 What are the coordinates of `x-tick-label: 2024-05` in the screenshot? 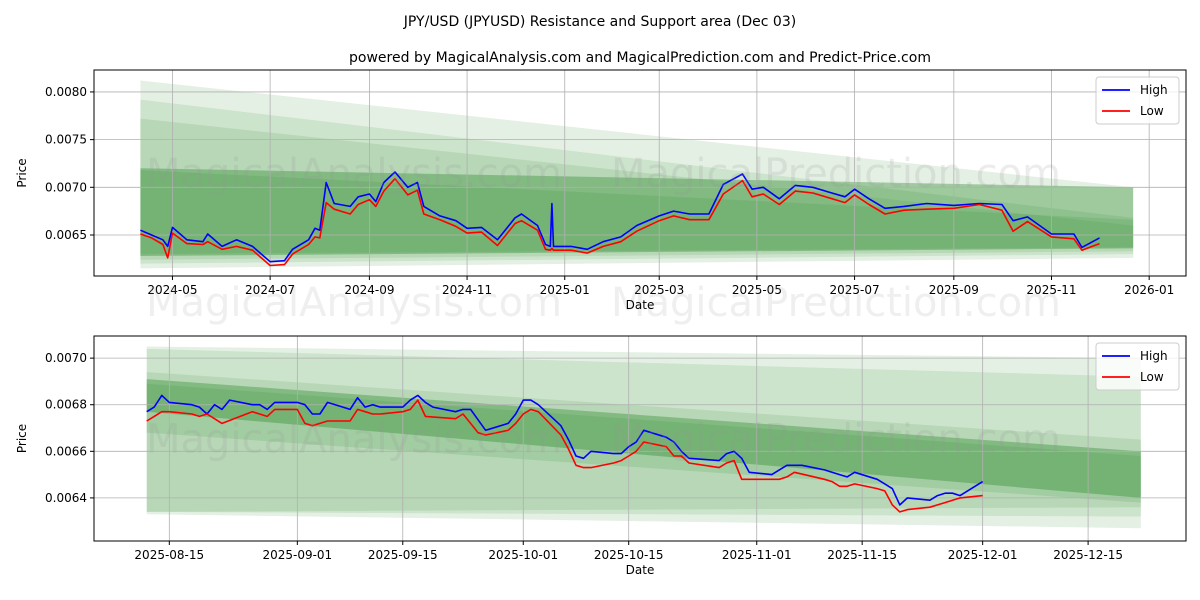 It's located at (172, 290).